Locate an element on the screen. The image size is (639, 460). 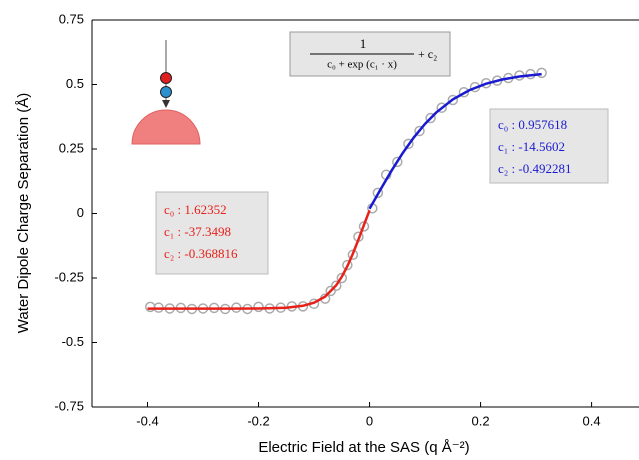
fit-parameter: c₀ : 1.62352 is located at coordinates (195, 209).